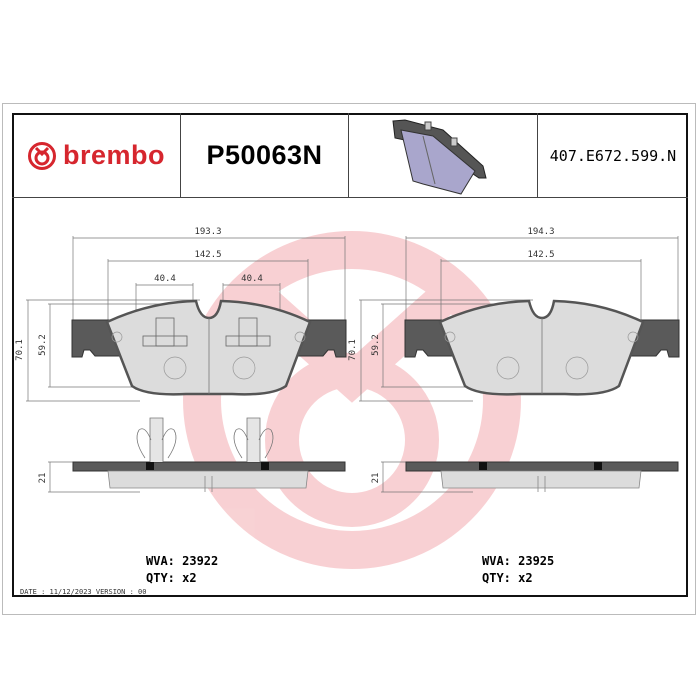 Image resolution: width=700 pixels, height=700 pixels. What do you see at coordinates (83, 592) in the screenshot?
I see `date-version-footer: DATE : 11/12/2023 VERSION : 00` at bounding box center [83, 592].